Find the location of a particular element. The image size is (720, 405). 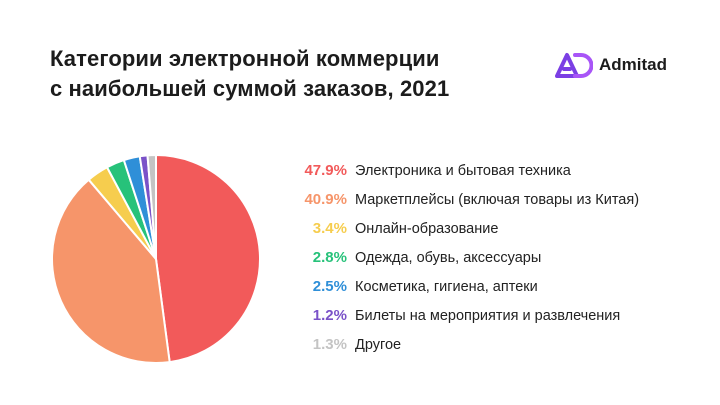

legend-label: Маркетплейсы (включая товары из Китая) is located at coordinates (497, 200).